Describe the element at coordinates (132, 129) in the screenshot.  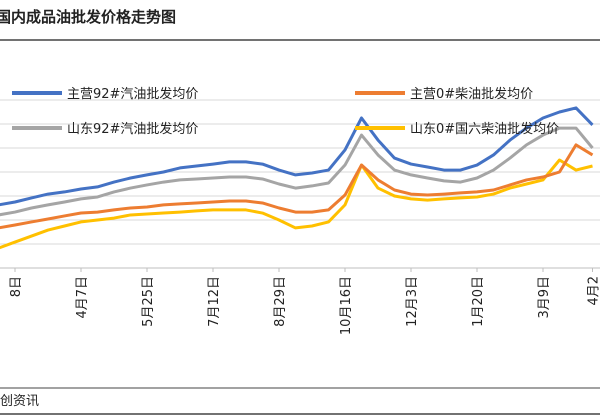
I see `legend-label: 山东92#汽油批发均价` at that location.